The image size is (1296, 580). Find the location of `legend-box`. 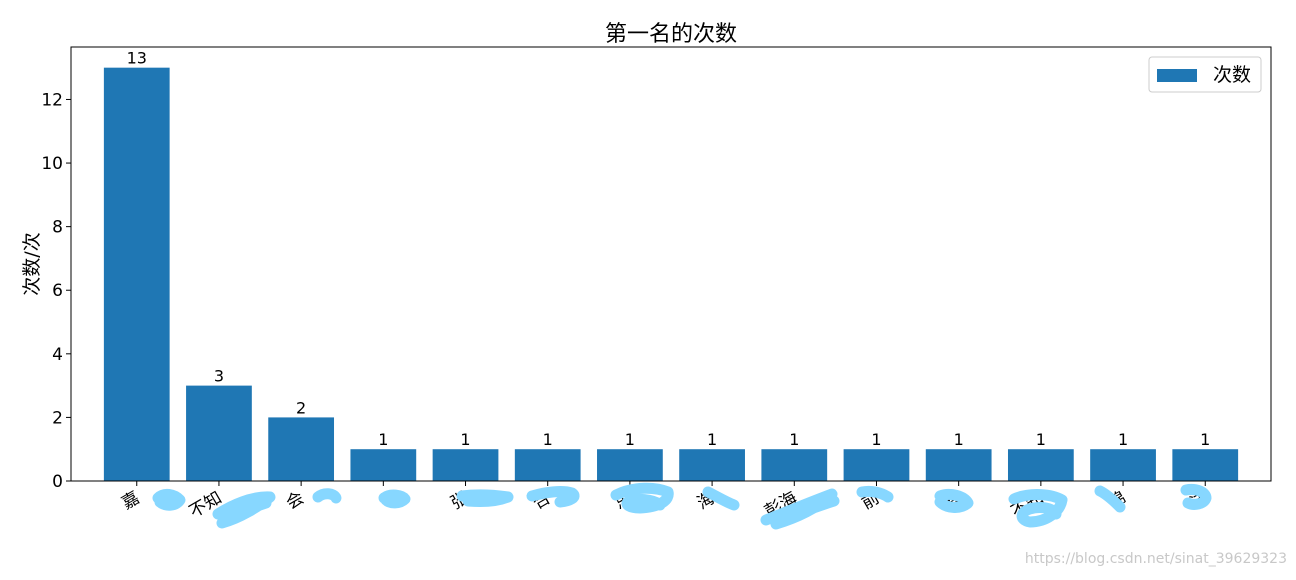

legend-box is located at coordinates (1205, 74).